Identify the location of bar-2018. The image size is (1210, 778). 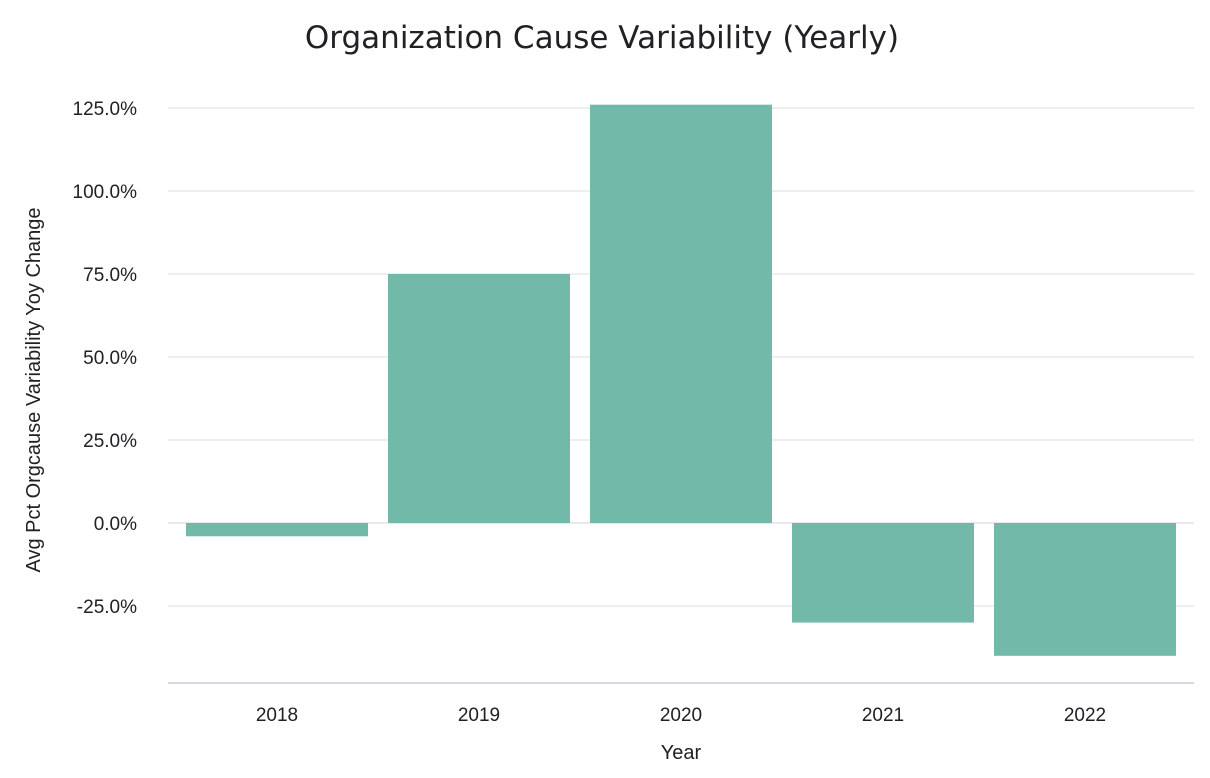
(277, 530).